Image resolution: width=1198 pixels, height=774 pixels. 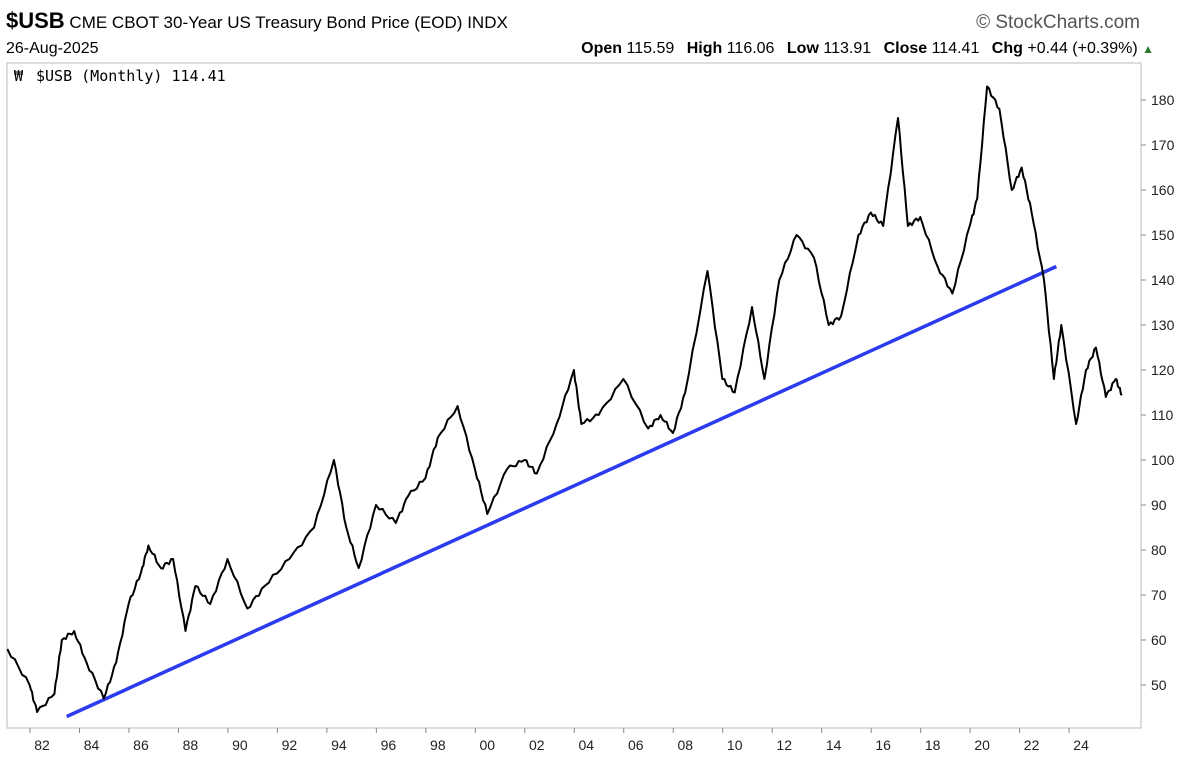 What do you see at coordinates (1159, 550) in the screenshot?
I see `y-tick-label: 80` at bounding box center [1159, 550].